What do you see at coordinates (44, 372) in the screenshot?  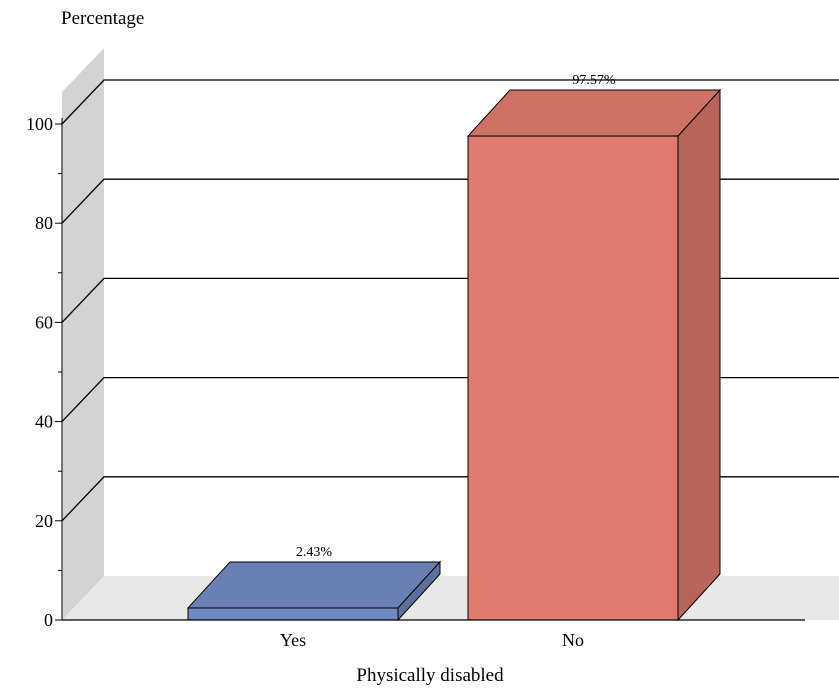 I see `y-axis: 0 20 40 60 80 100` at bounding box center [44, 372].